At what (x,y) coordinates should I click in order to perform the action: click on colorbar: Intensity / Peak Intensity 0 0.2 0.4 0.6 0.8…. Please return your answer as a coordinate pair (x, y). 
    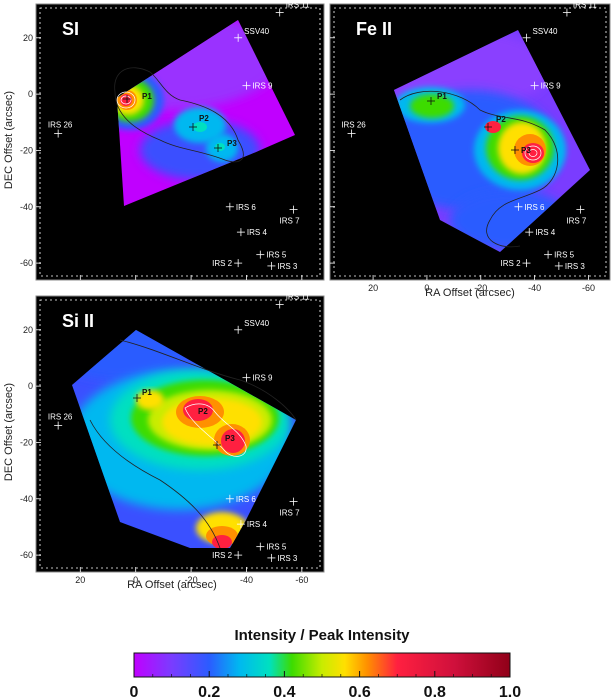
    Looking at the image, I should click on (326, 663).